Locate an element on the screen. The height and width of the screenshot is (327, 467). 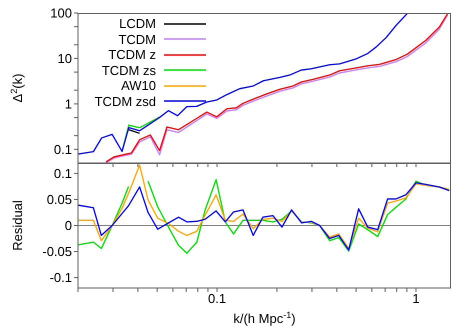
legend-label: LCDM is located at coordinates (137, 24).